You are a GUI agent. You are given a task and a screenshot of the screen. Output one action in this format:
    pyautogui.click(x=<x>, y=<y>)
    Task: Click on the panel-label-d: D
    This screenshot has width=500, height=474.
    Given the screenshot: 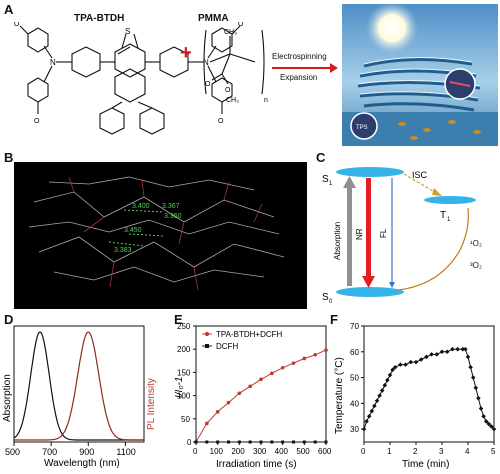 What is the action you would take?
    pyautogui.click(x=9, y=319)
    